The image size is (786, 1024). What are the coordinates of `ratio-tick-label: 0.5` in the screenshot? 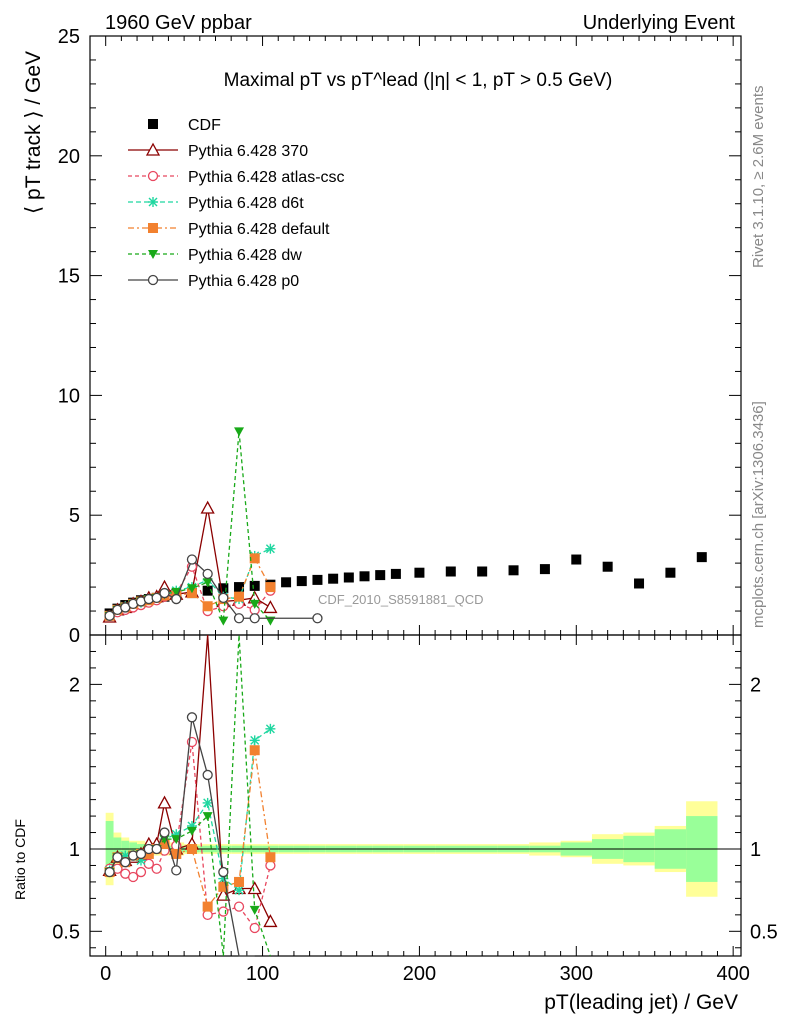 It's located at (66, 932).